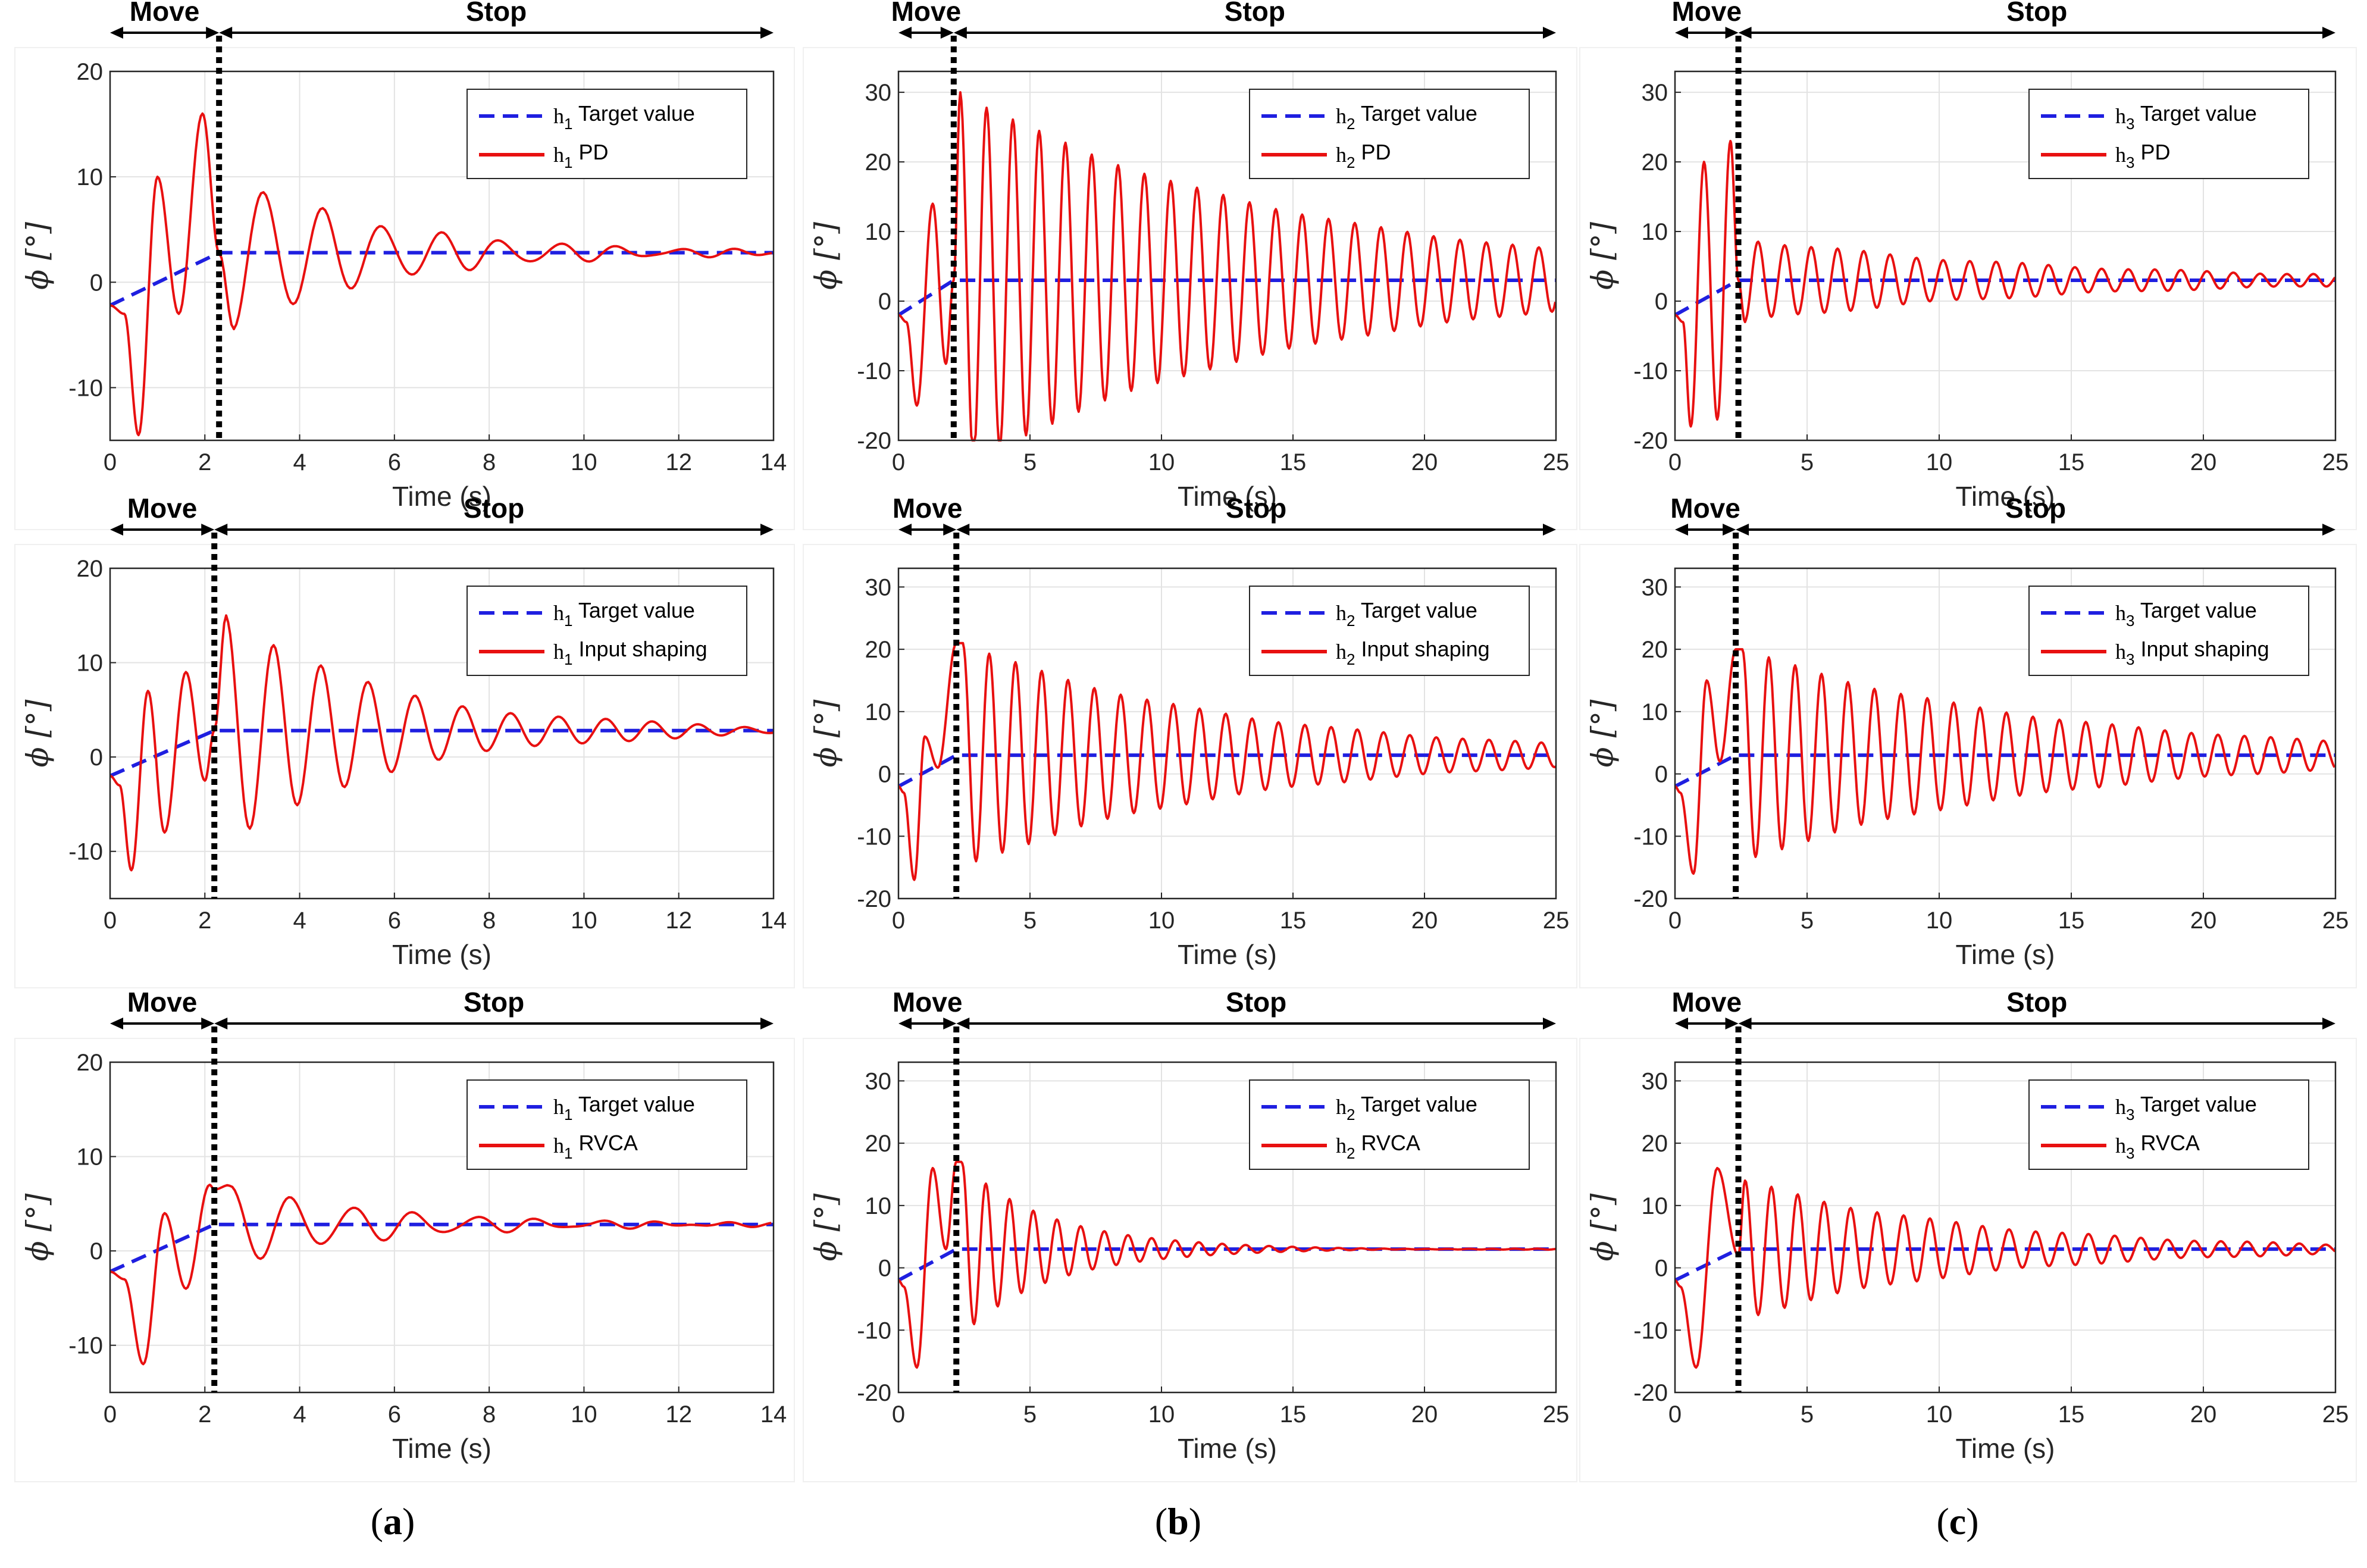  What do you see at coordinates (2142, 156) in the screenshot?
I see `legend-label-response: h3 PD` at bounding box center [2142, 156].